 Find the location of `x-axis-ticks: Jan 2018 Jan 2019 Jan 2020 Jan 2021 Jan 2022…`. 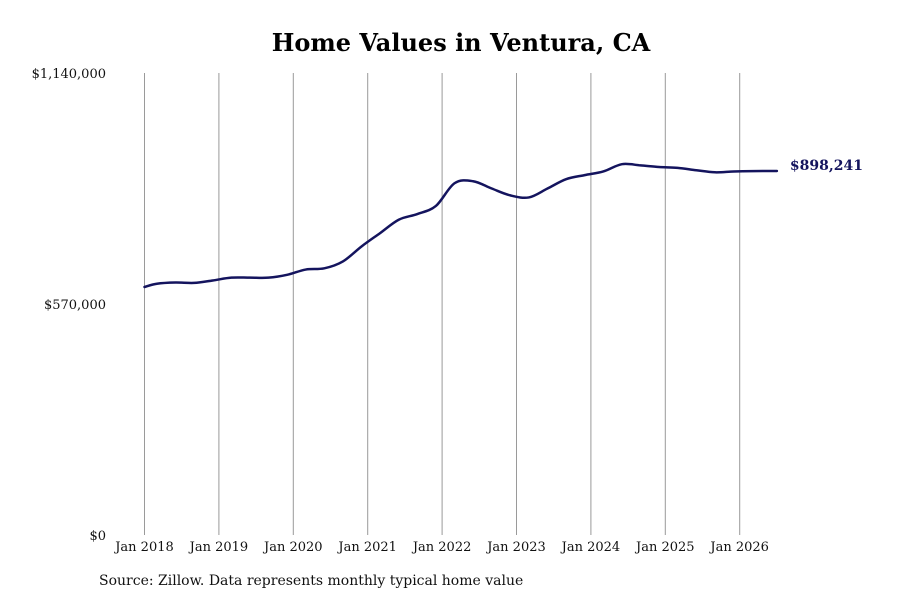

x-axis-ticks: Jan 2018 Jan 2019 Jan 2020 Jan 2021 Jan 2022… is located at coordinates (441, 547).